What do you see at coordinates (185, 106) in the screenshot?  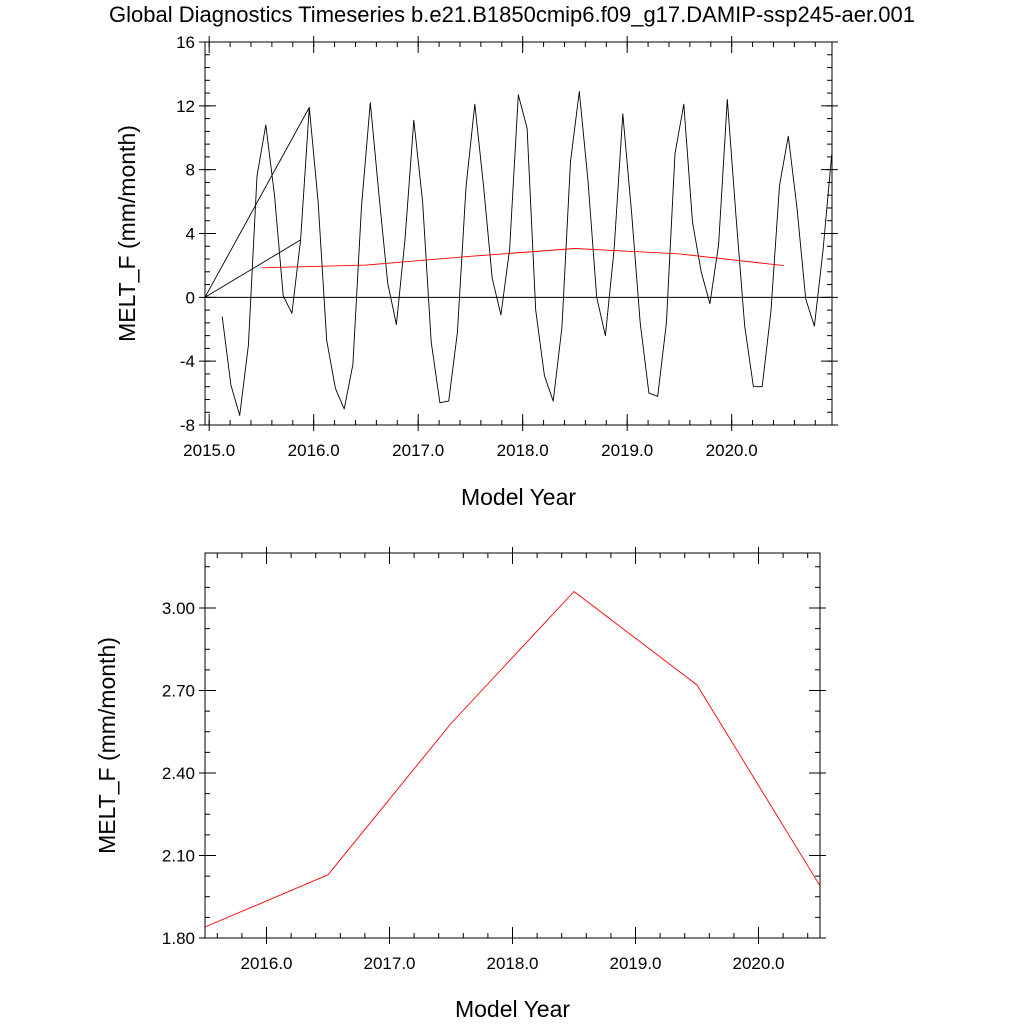 I see `y-tick-label: 12` at bounding box center [185, 106].